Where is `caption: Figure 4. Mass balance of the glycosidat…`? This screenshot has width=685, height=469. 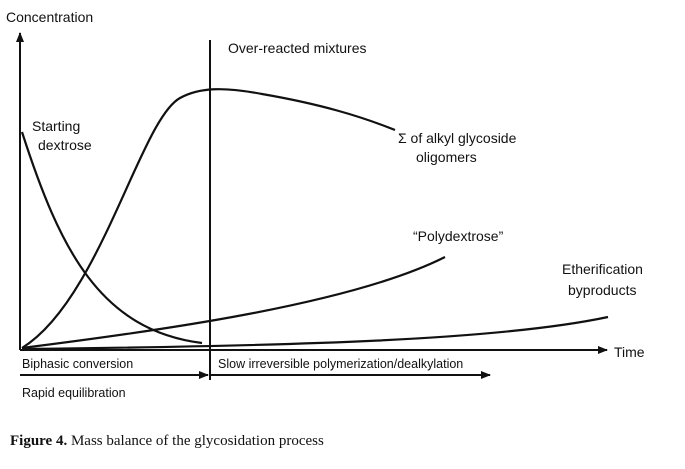 caption: Figure 4. Mass balance of the glycosidat… is located at coordinates (167, 441).